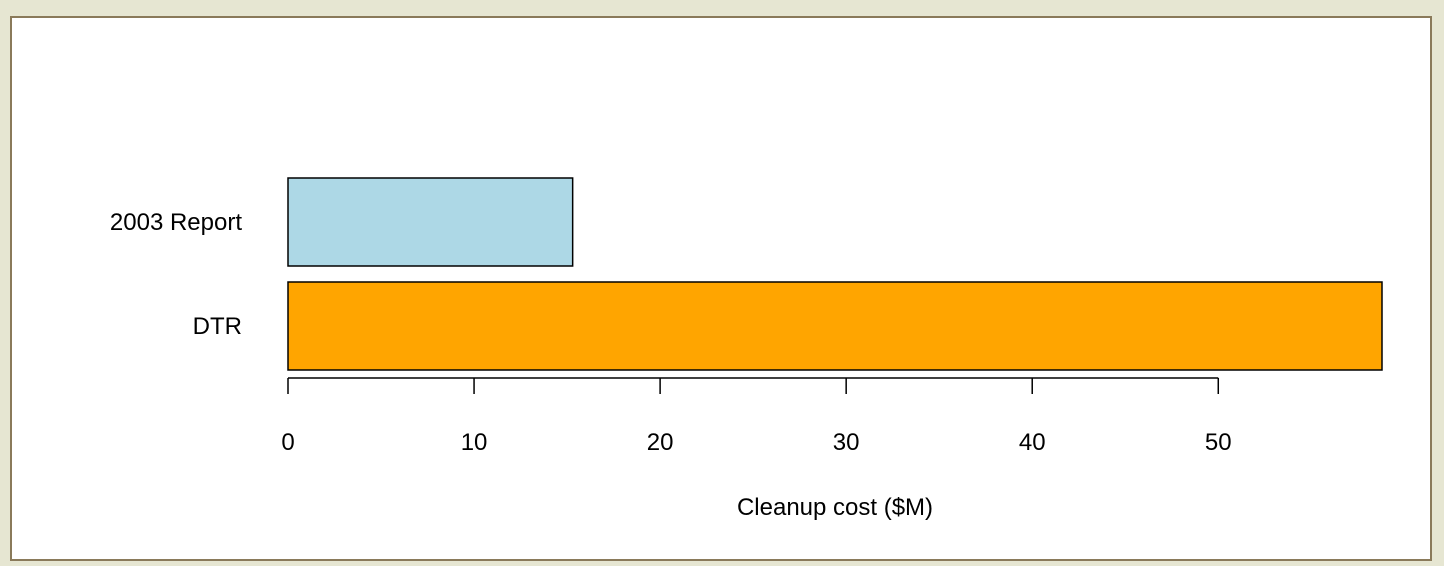 The width and height of the screenshot is (1444, 566). What do you see at coordinates (1032, 442) in the screenshot?
I see `x-tick-label-4: 40` at bounding box center [1032, 442].